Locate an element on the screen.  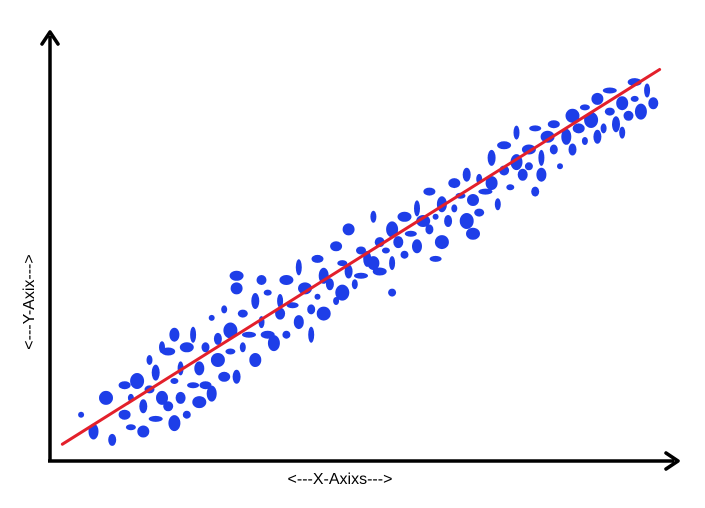
x-axis-arrow is located at coordinates (672, 461).